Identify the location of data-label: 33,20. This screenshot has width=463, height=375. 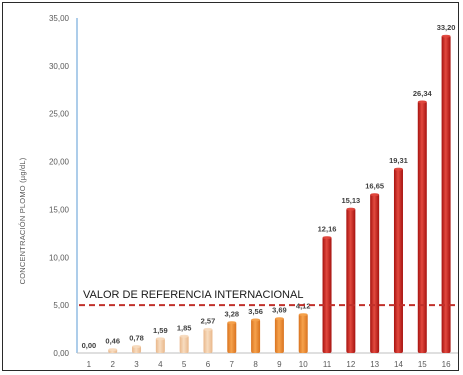
(446, 27).